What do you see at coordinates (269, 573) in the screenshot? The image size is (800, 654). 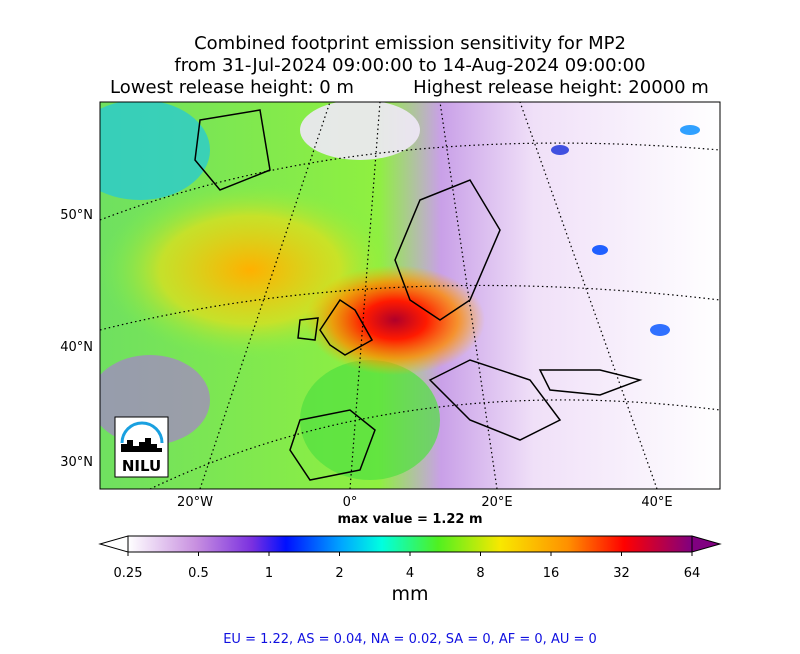 I see `colorbar-tick-label: 1` at bounding box center [269, 573].